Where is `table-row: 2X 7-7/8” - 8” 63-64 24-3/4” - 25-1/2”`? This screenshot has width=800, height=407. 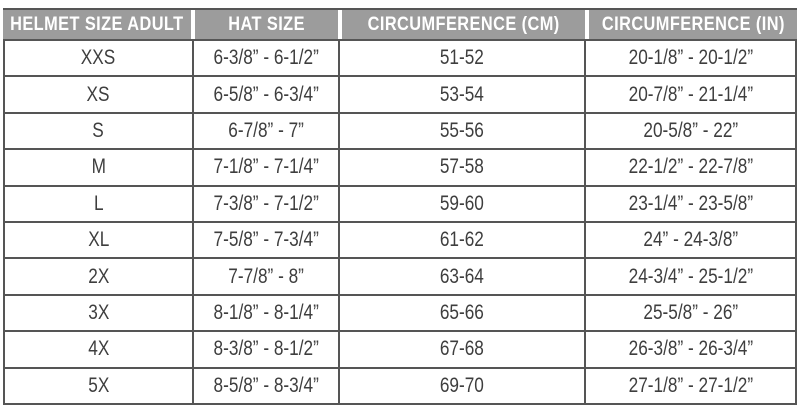 table-row: 2X 7-7/8” - 8” 63-64 24-3/4” - 25-1/2” is located at coordinates (400, 275).